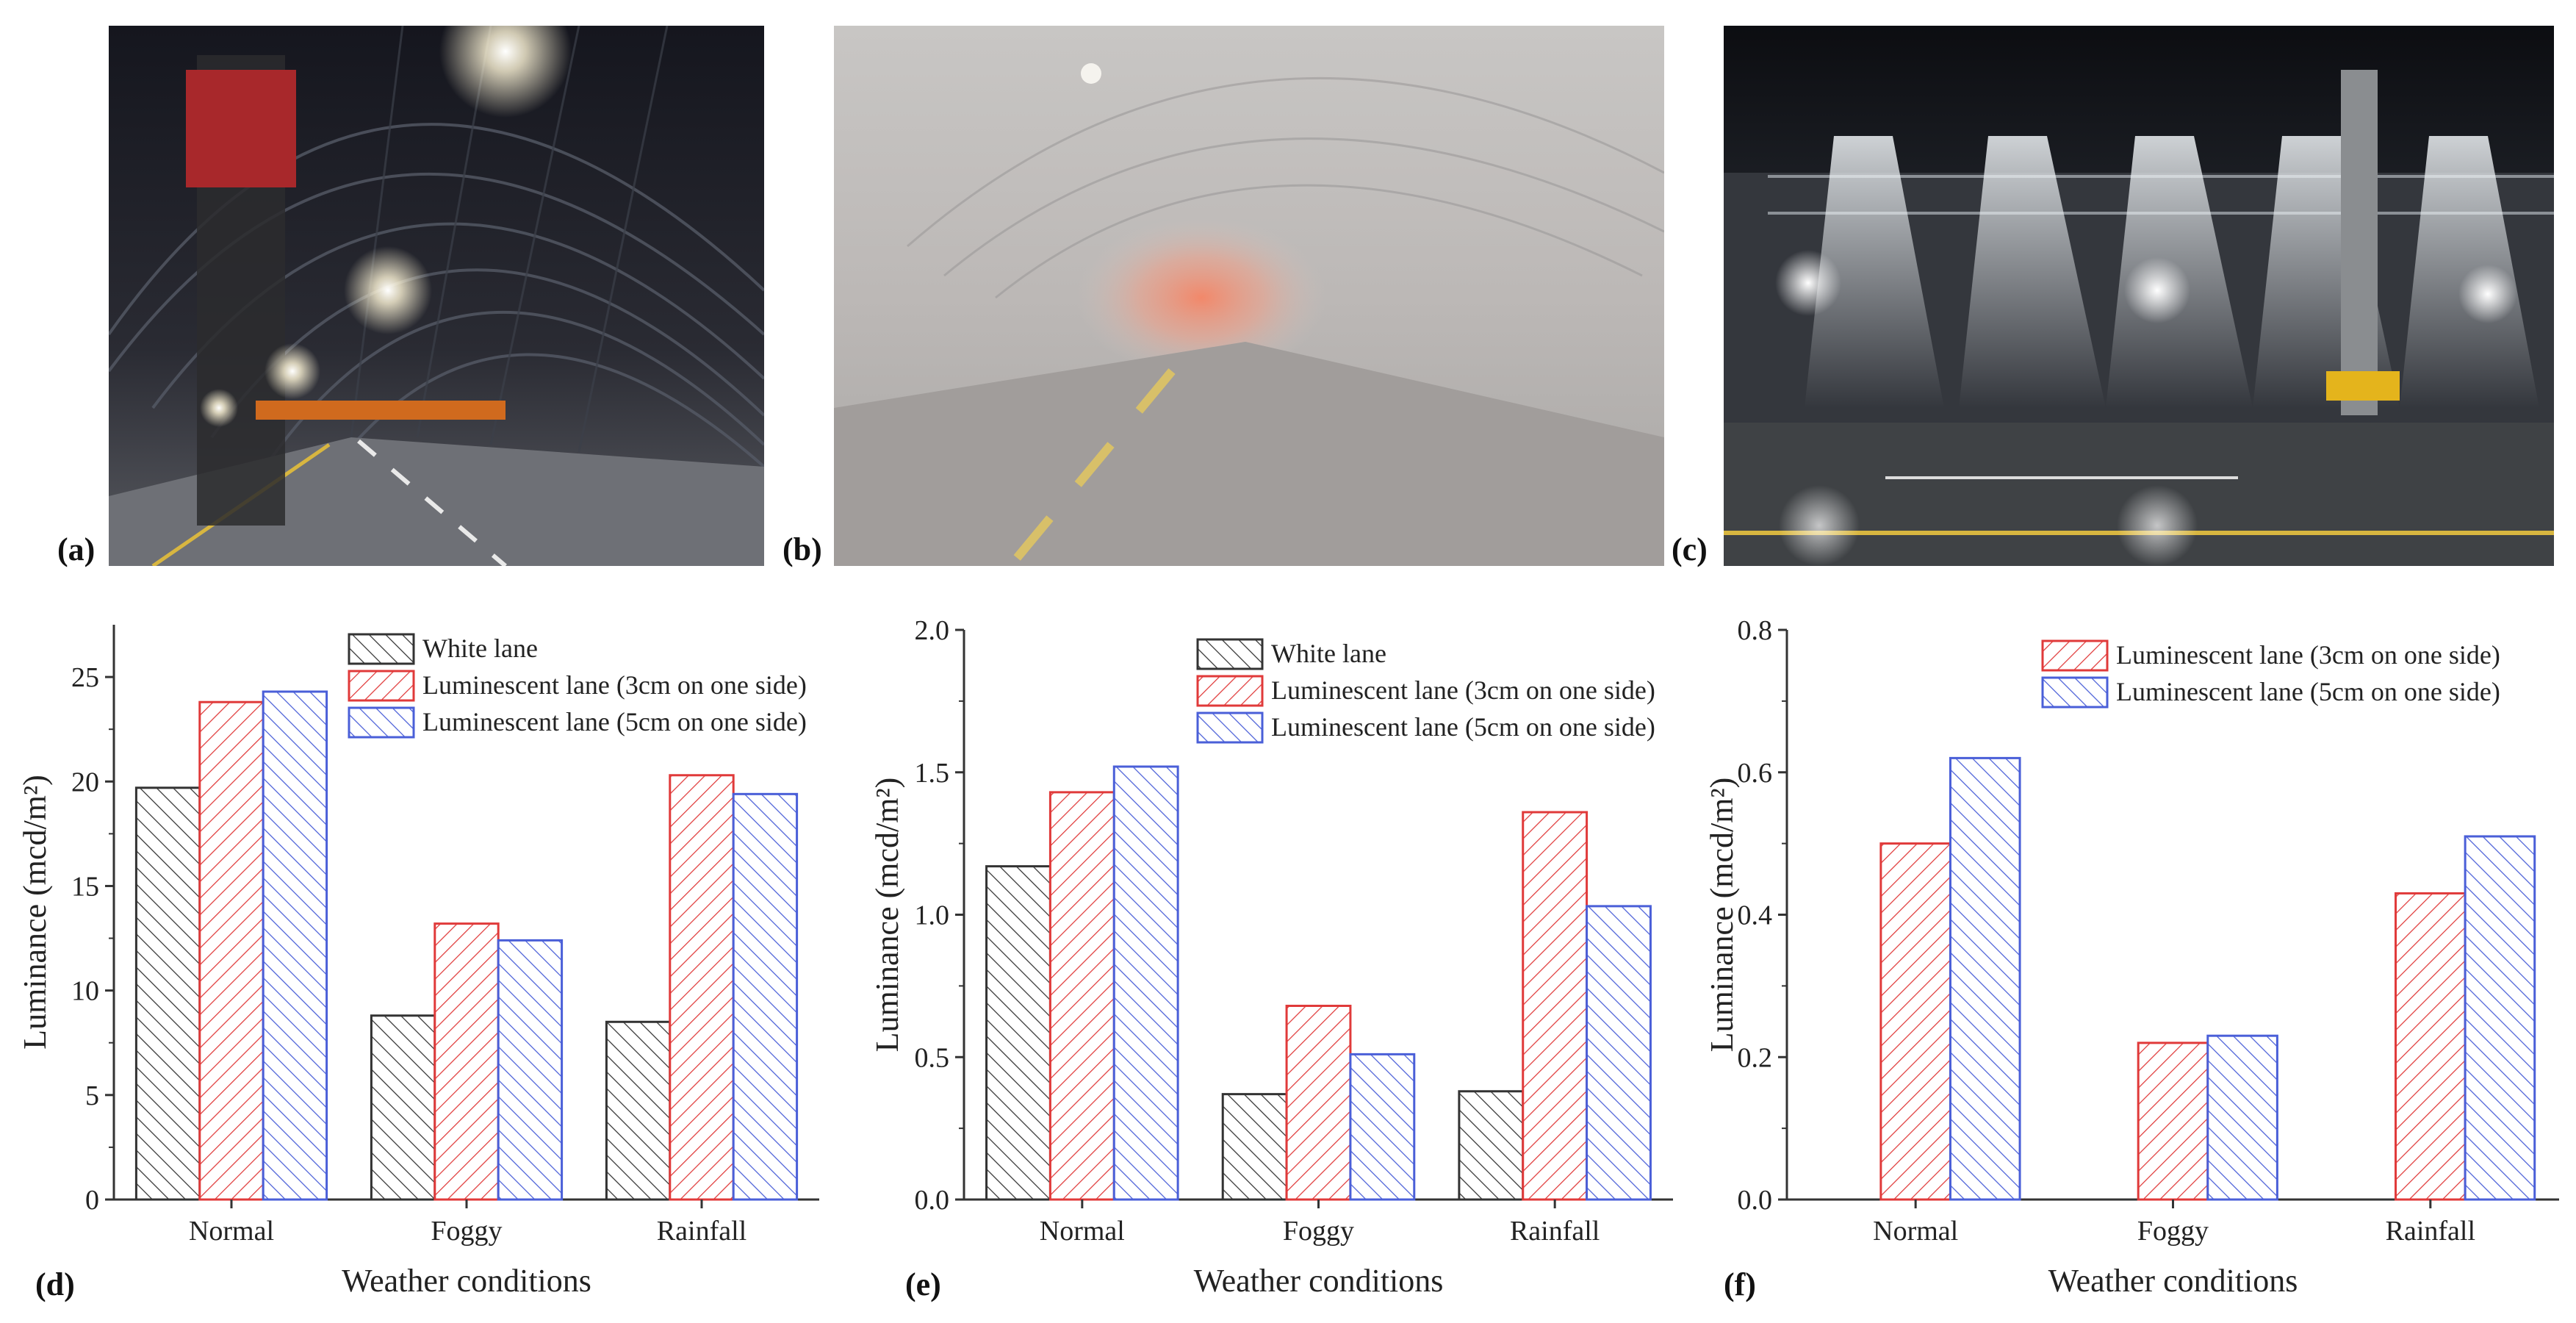  What do you see at coordinates (55, 1284) in the screenshot?
I see `panel-label-d: (d)` at bounding box center [55, 1284].